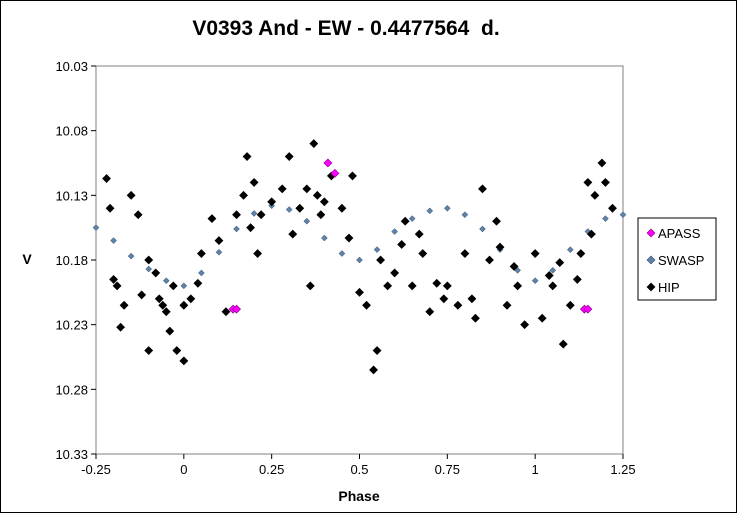  Describe the element at coordinates (71, 260) in the screenshot. I see `y-tick-label: 10.18` at that location.